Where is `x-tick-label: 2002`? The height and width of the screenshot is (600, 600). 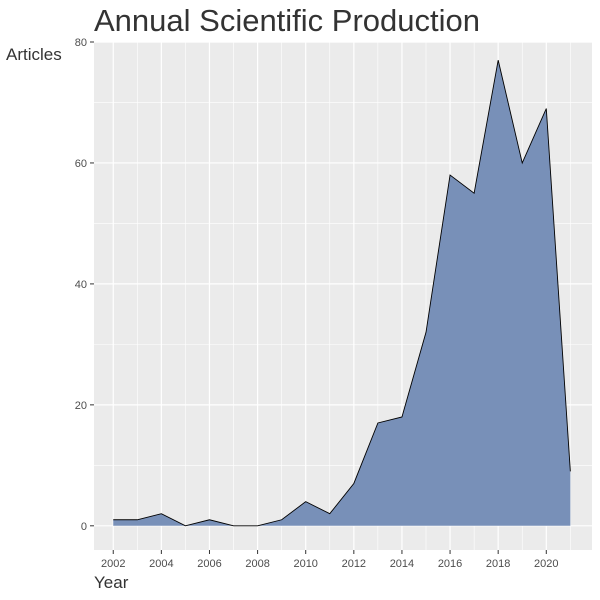 x-tick-label: 2002 is located at coordinates (113, 564).